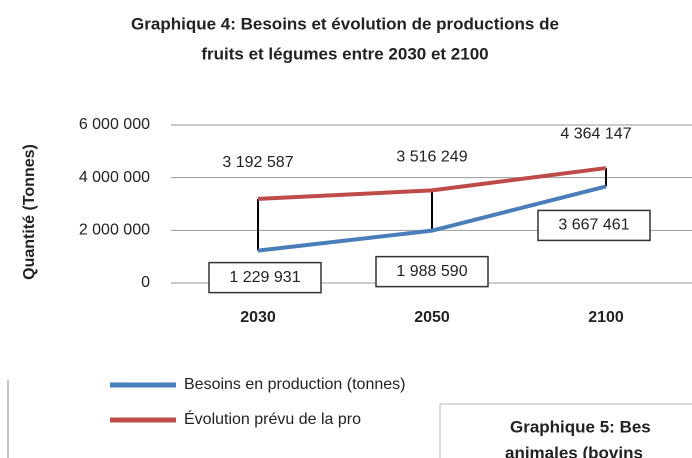 This screenshot has height=458, width=692. What do you see at coordinates (29, 212) in the screenshot?
I see `y-axis-label: Quantité (Tonnes)` at bounding box center [29, 212].